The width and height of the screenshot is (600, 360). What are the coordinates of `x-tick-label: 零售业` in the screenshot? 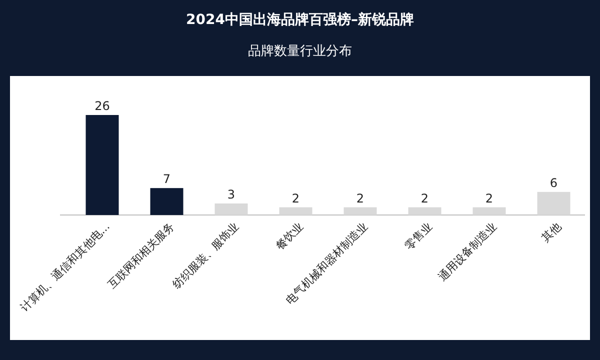 It's located at (418, 236).